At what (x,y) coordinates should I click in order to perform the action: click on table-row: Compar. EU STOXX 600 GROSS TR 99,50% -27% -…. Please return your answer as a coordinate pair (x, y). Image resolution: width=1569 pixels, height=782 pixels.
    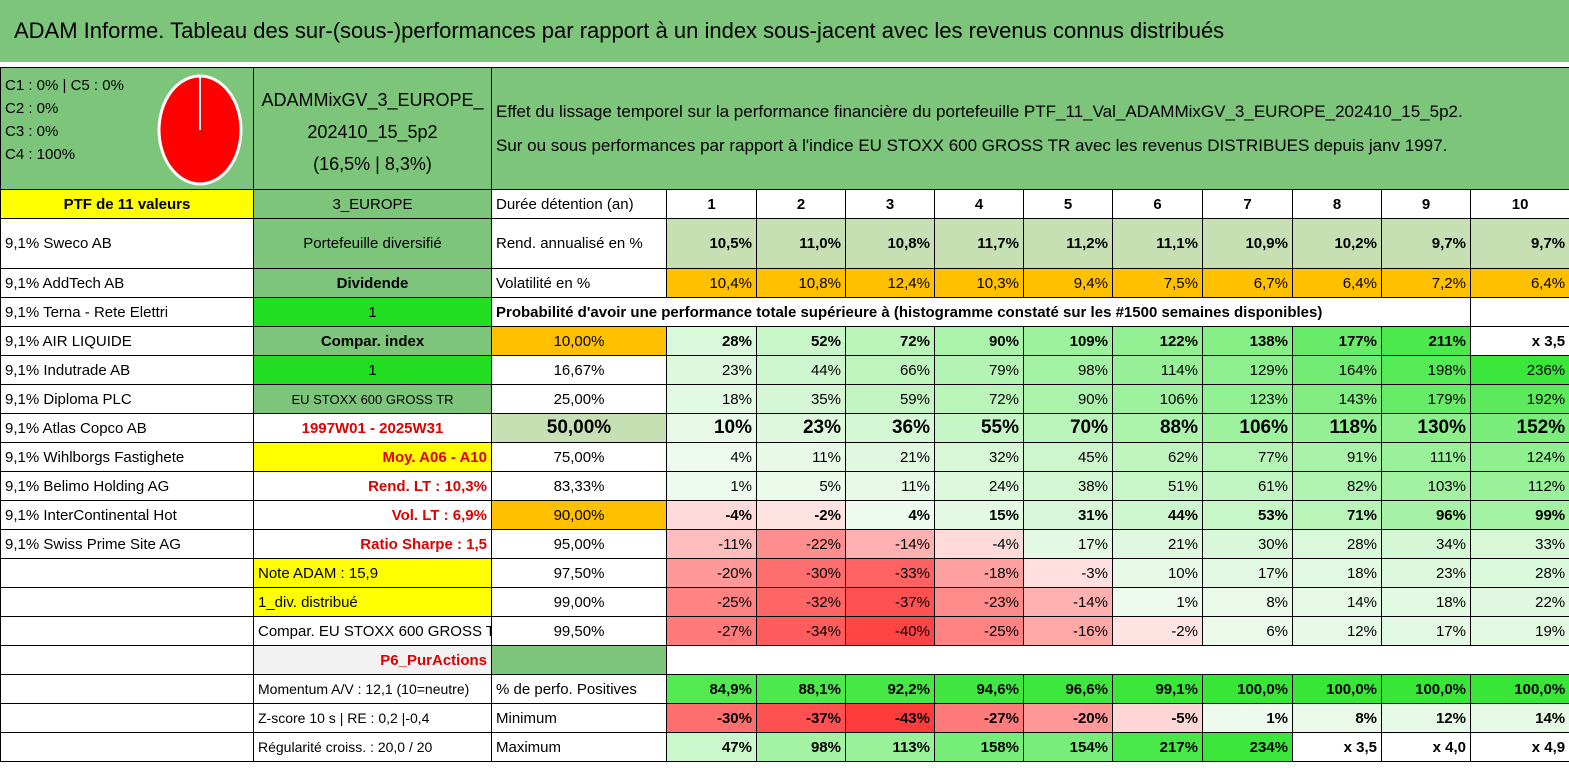
    Looking at the image, I should click on (784, 631).